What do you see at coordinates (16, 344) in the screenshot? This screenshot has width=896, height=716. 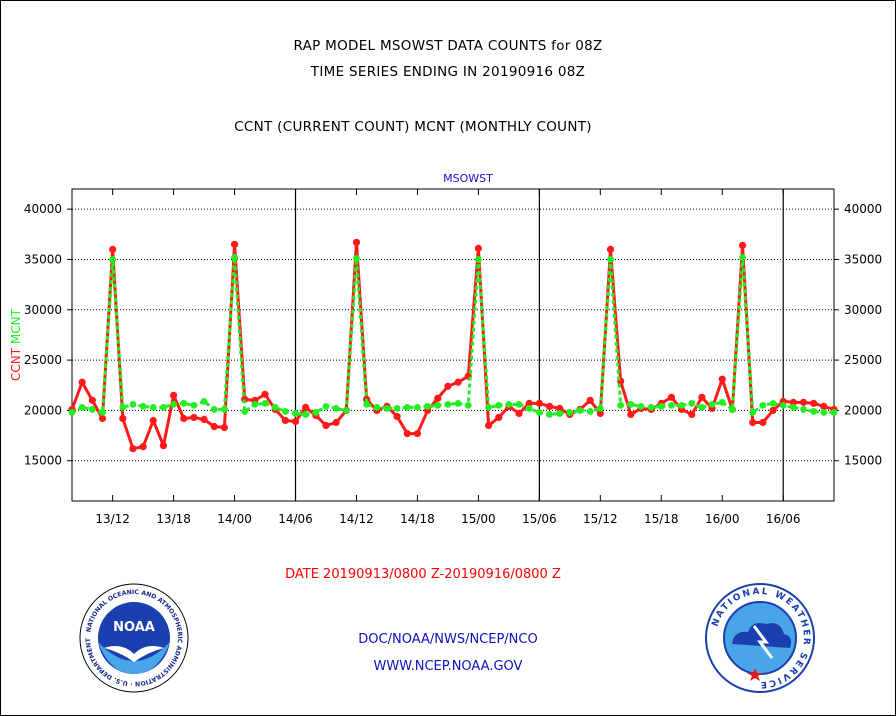 I see `y-axis-label: CCNT MCNT` at bounding box center [16, 344].